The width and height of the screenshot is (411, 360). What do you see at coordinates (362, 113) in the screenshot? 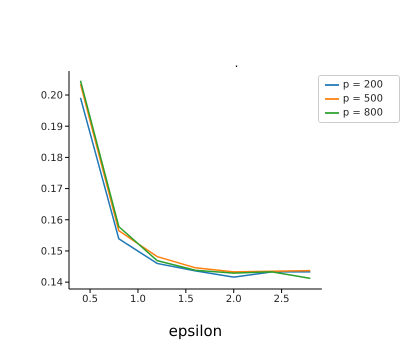
I see `legend-label: p = 800` at bounding box center [362, 113].